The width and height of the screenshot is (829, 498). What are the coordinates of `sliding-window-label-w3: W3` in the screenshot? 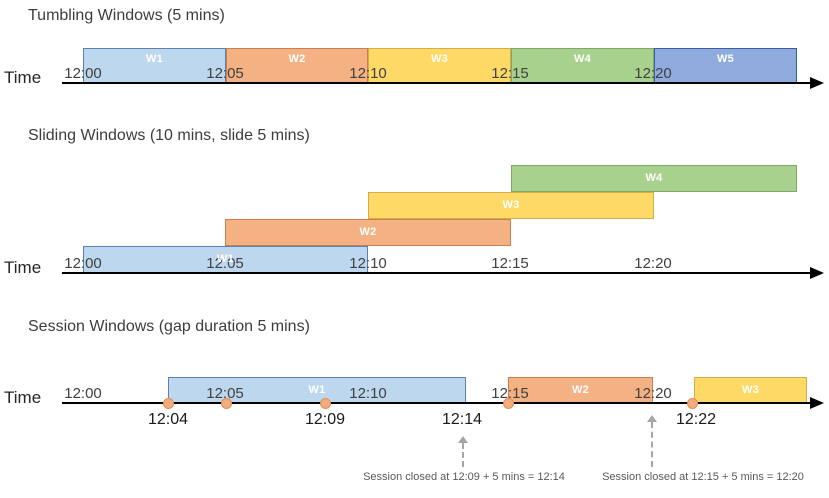 It's located at (511, 205).